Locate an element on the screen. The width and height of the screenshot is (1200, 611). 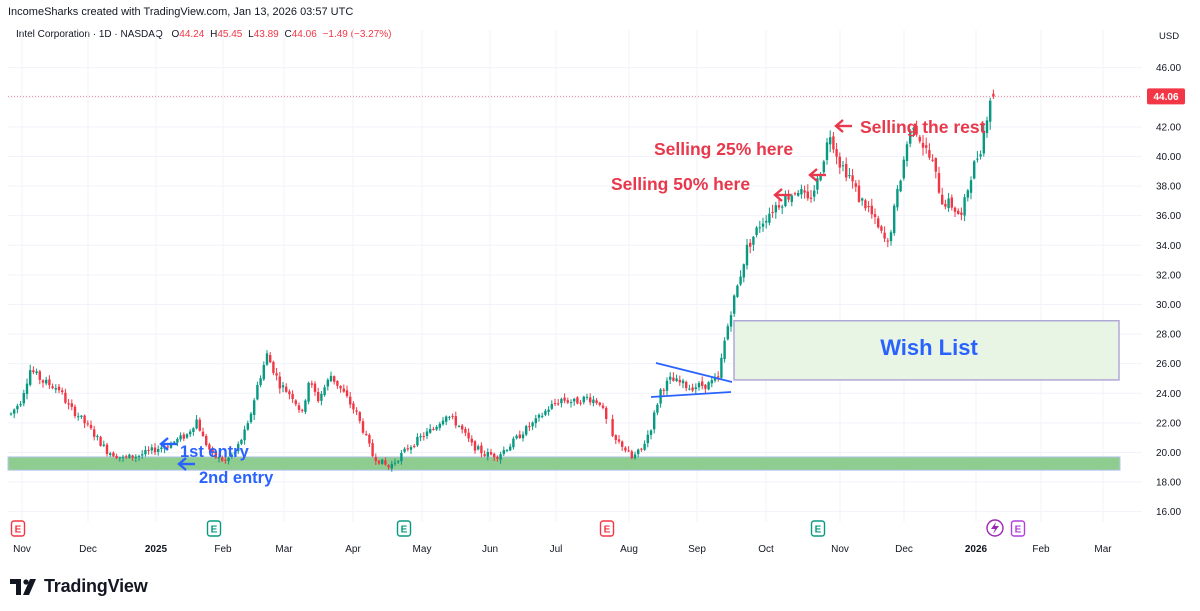
y-tick-label: 18.00 is located at coordinates (1168, 483).